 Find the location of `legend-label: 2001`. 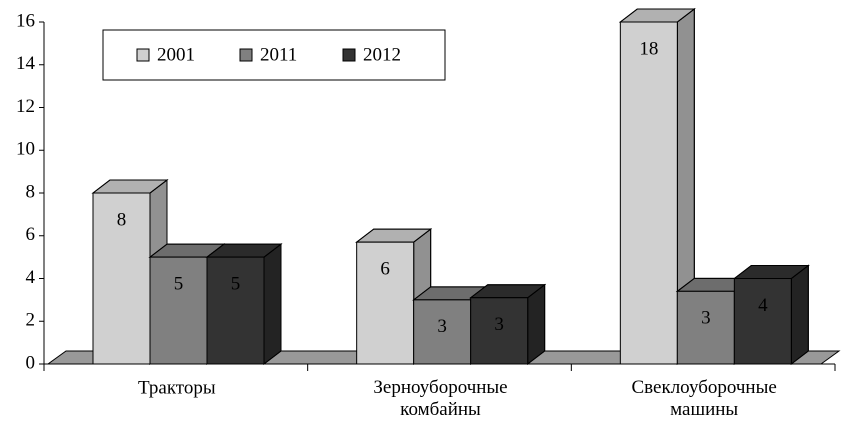

legend-label: 2001 is located at coordinates (176, 54).